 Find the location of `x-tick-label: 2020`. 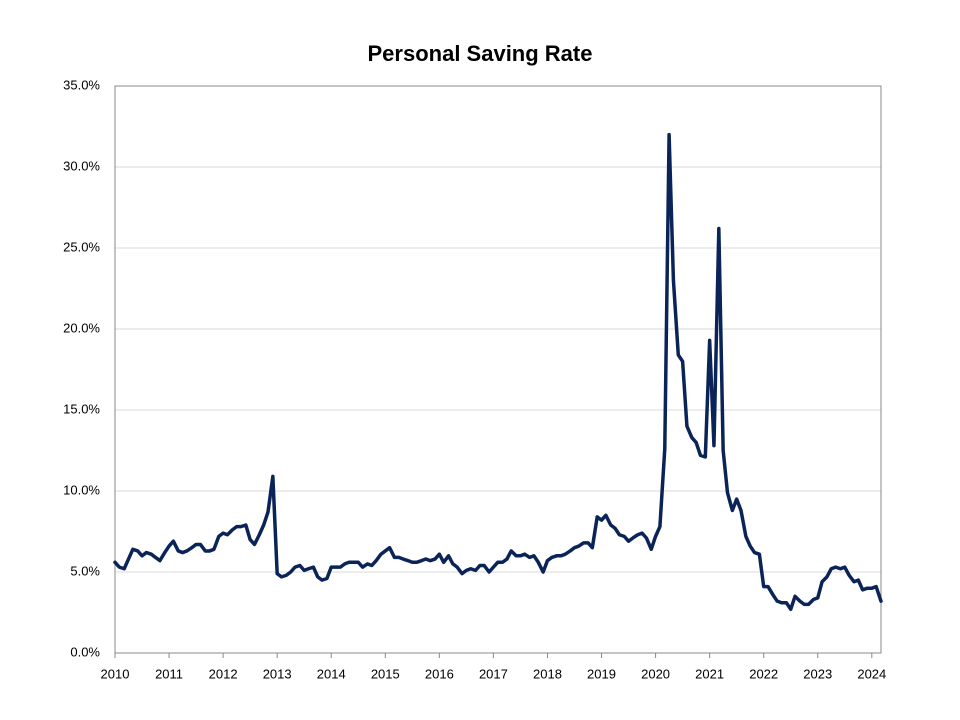

x-tick-label: 2020 is located at coordinates (655, 673).